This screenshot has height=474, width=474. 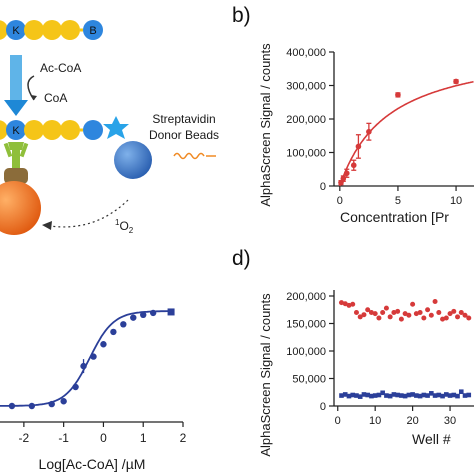 What do you see at coordinates (60, 68) in the screenshot?
I see `reagent-label: Ac-CoA` at bounding box center [60, 68].